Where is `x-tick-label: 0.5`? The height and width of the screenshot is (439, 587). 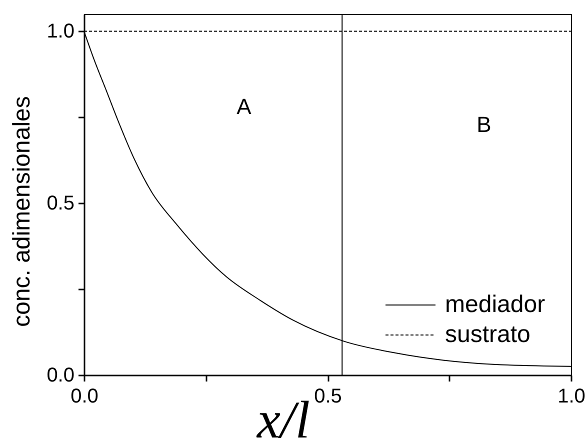
x-tick-label: 0.5 is located at coordinates (328, 397).